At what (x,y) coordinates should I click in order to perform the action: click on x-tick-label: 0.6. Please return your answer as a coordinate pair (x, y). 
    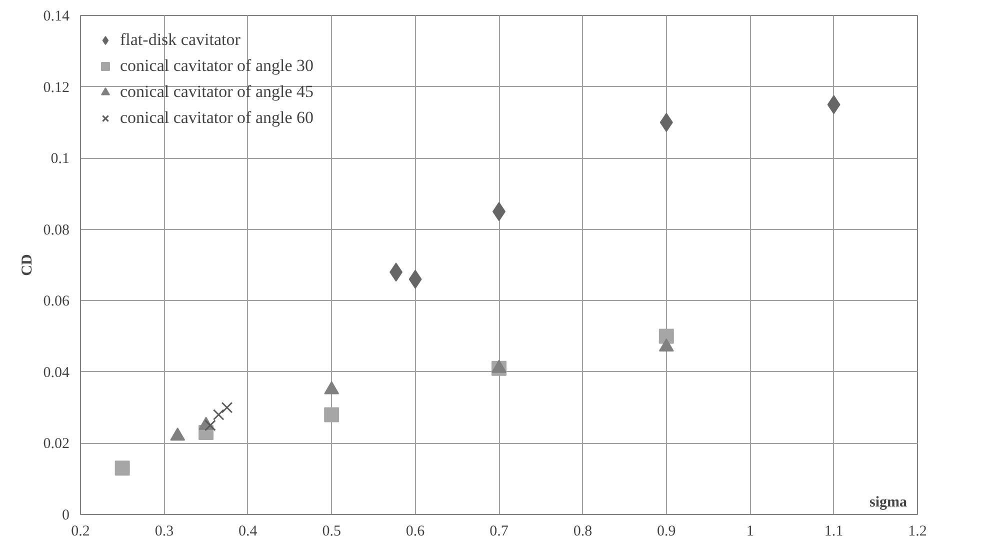
    Looking at the image, I should click on (416, 532).